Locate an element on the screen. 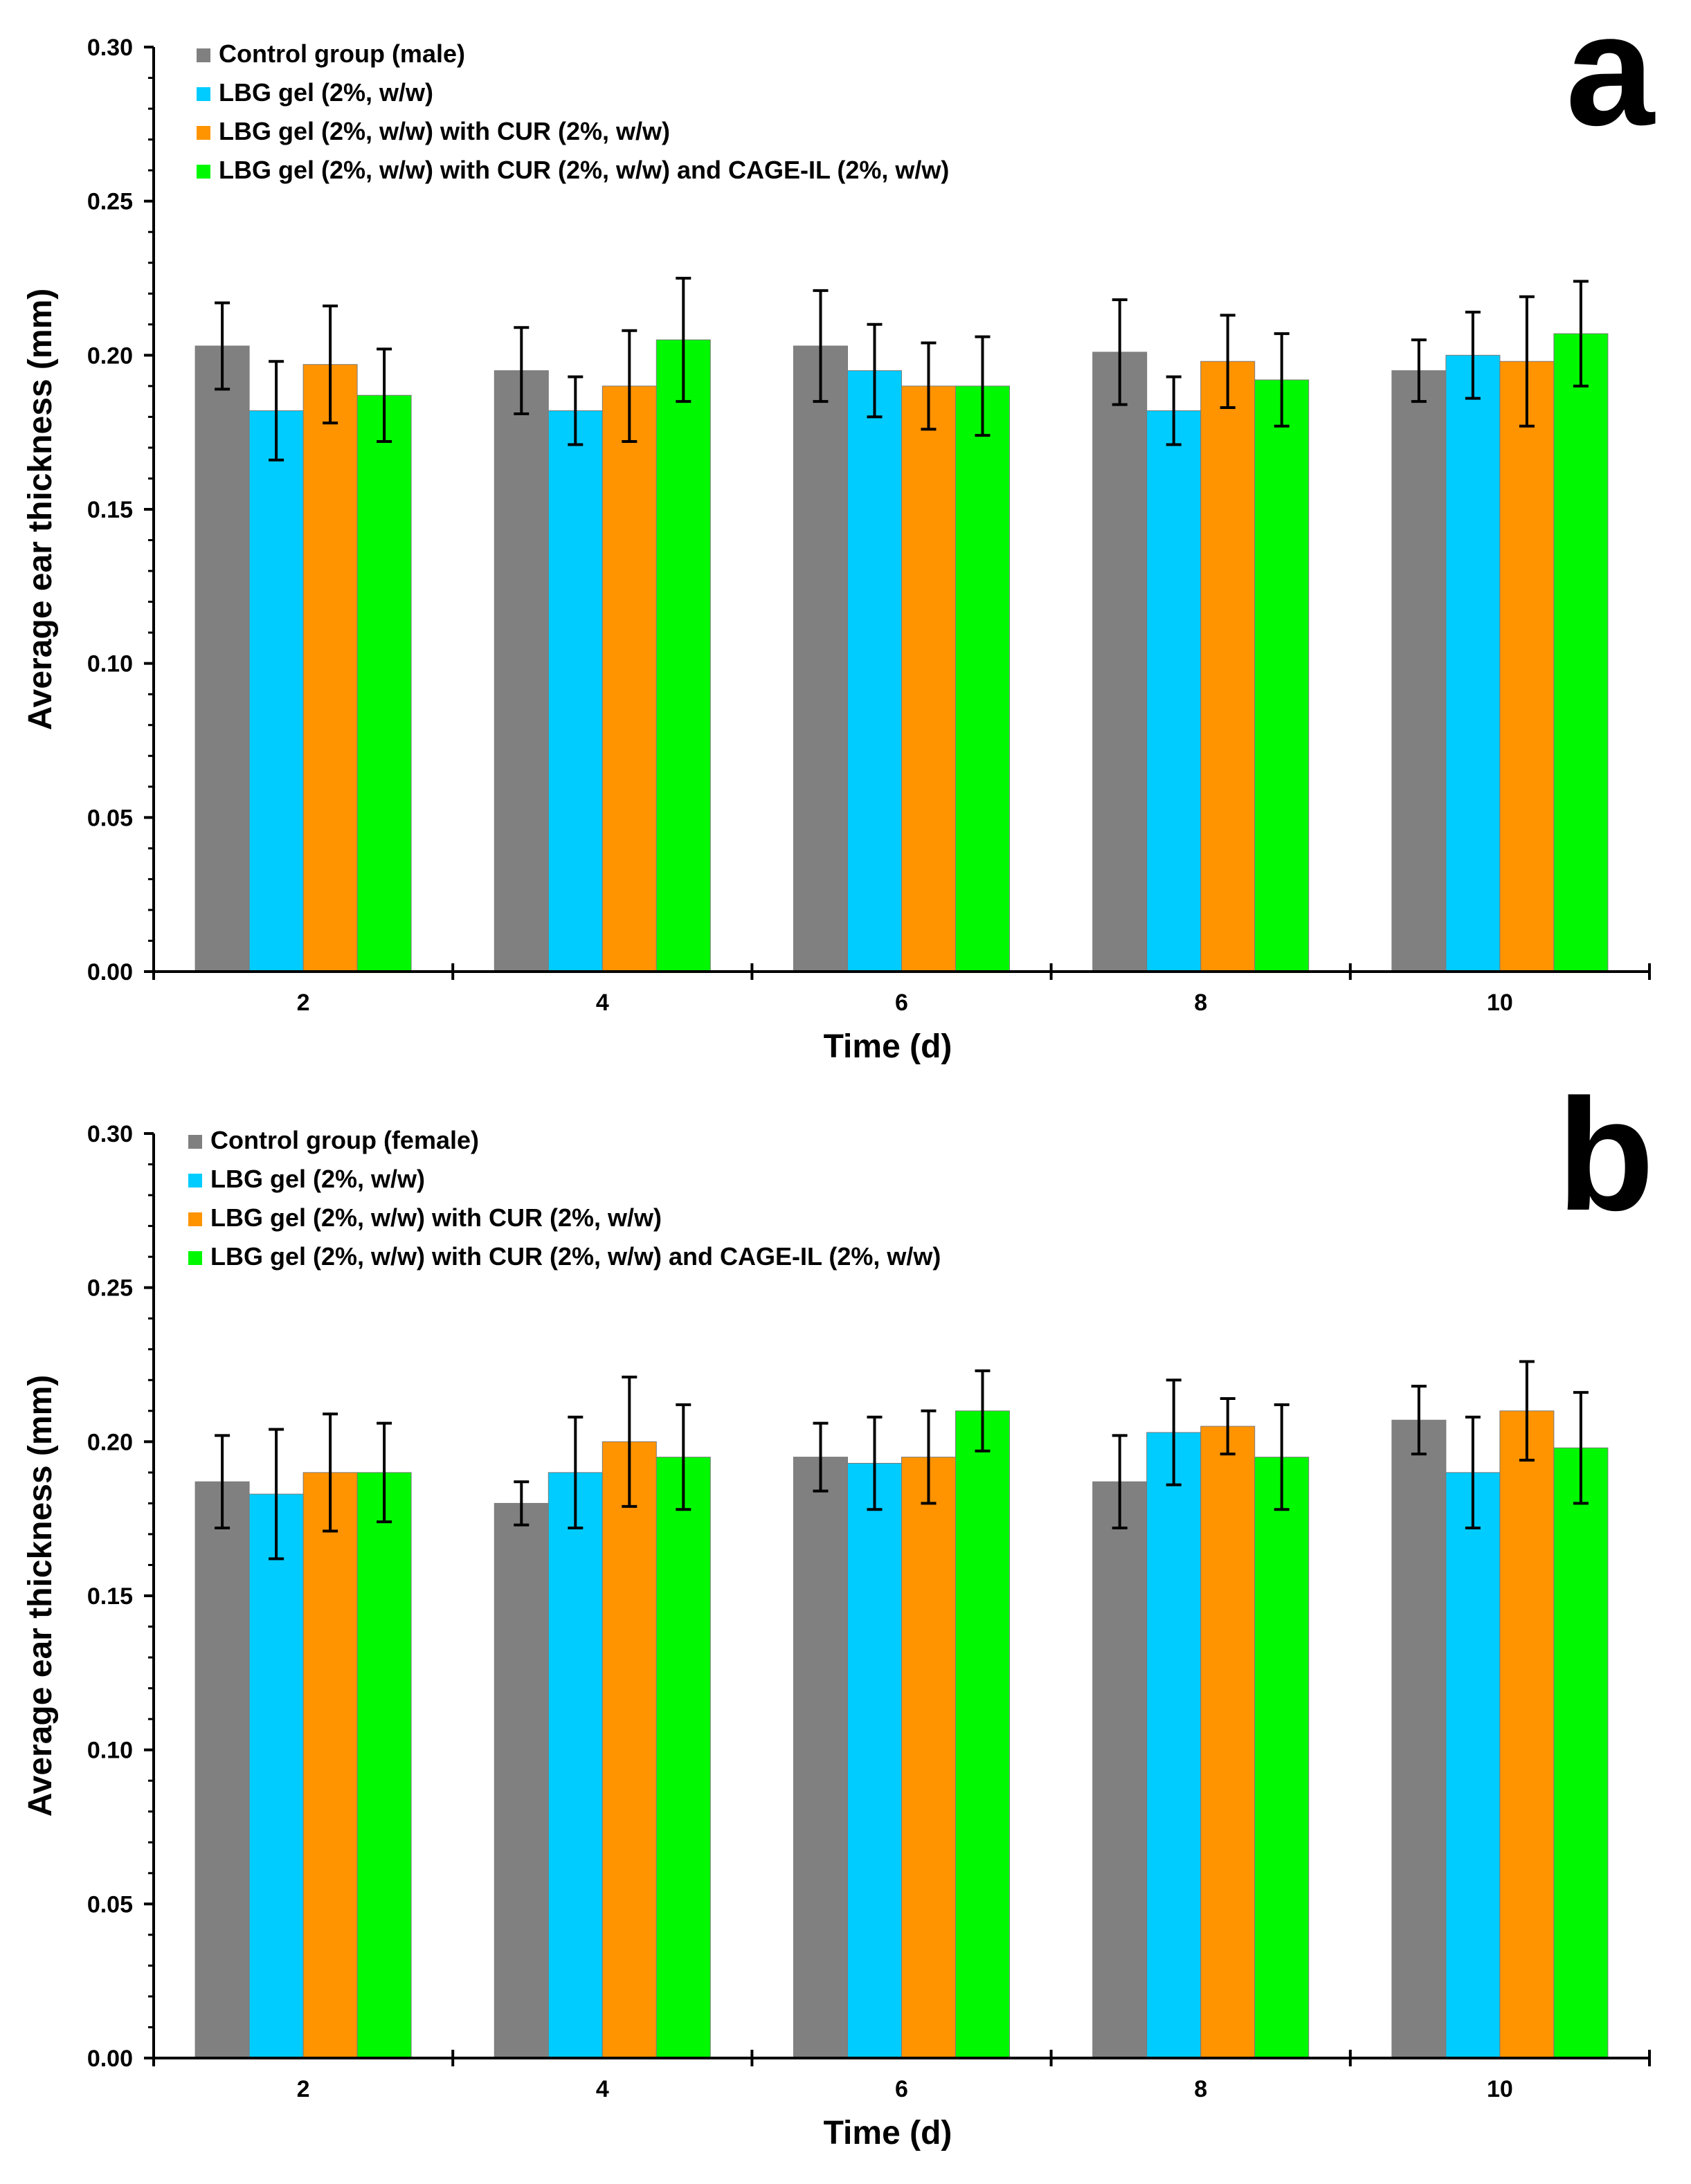  x-tick-label: 10 is located at coordinates (1500, 2089).